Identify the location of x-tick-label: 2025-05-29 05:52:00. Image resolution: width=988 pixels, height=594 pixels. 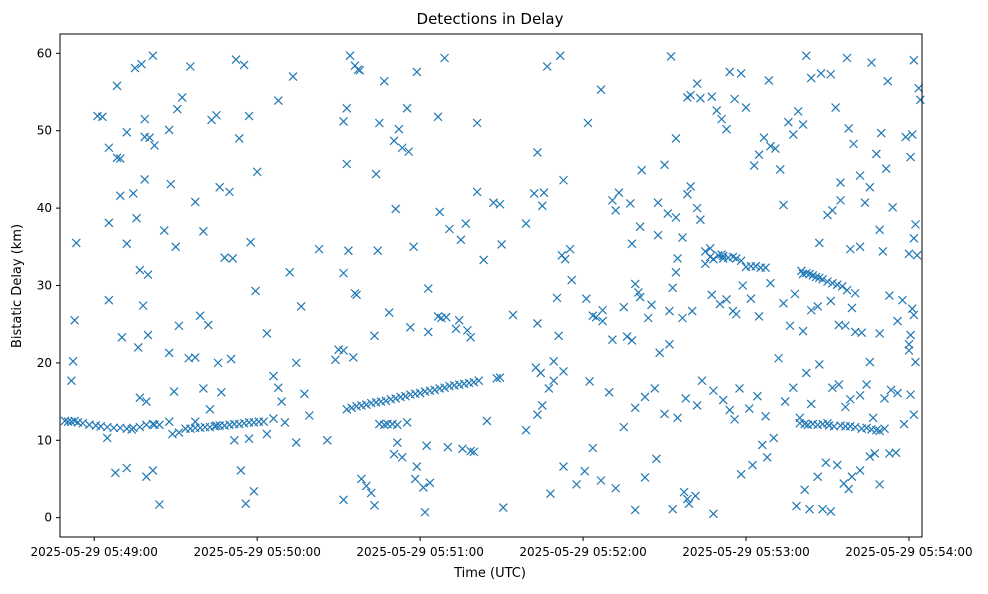
(582, 552).